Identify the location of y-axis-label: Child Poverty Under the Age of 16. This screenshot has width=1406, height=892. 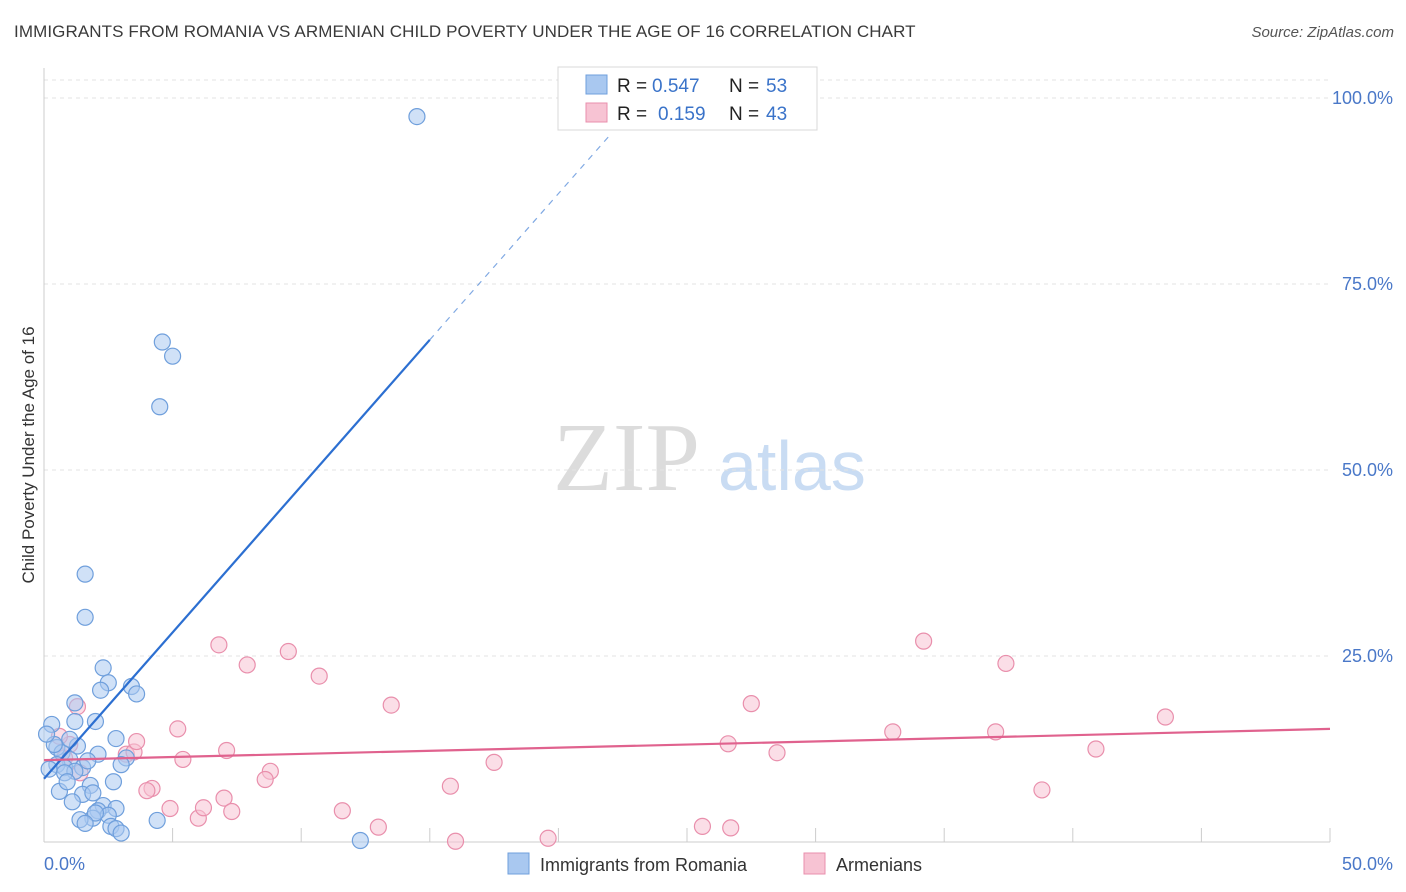
(28, 454).